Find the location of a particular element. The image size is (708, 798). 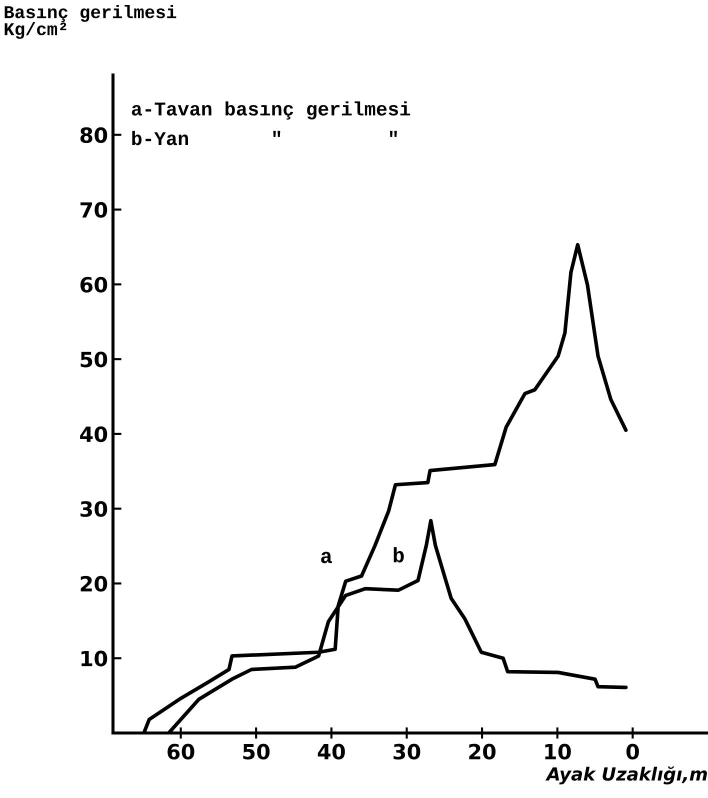

x-axis-title: Ayak Uzaklığı,m is located at coordinates (626, 775).